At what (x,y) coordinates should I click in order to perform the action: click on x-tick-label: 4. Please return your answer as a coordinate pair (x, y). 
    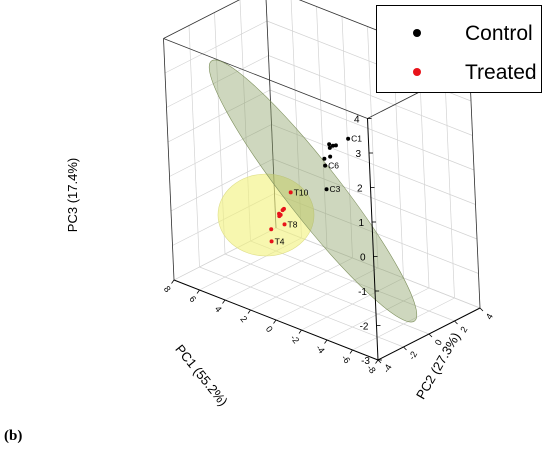
    Looking at the image, I should click on (218, 309).